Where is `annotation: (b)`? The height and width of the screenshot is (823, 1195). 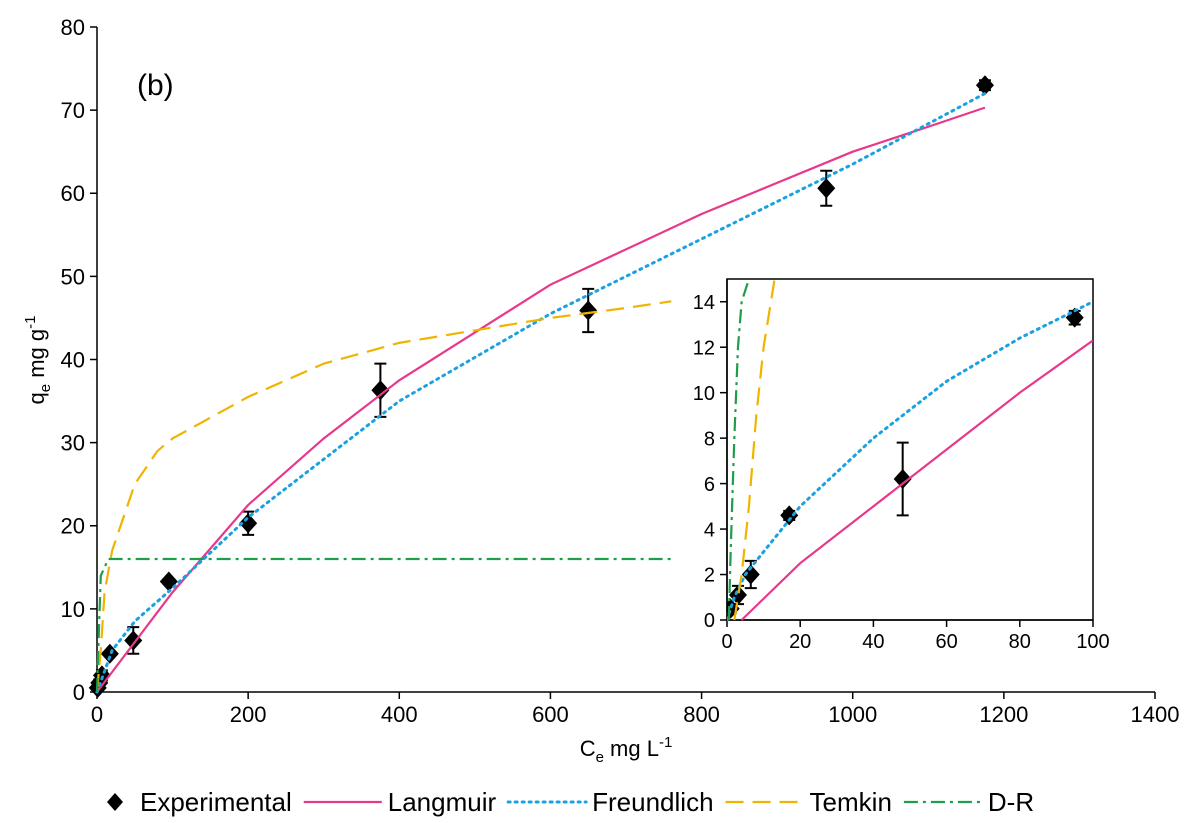
annotation: (b) is located at coordinates (155, 85).